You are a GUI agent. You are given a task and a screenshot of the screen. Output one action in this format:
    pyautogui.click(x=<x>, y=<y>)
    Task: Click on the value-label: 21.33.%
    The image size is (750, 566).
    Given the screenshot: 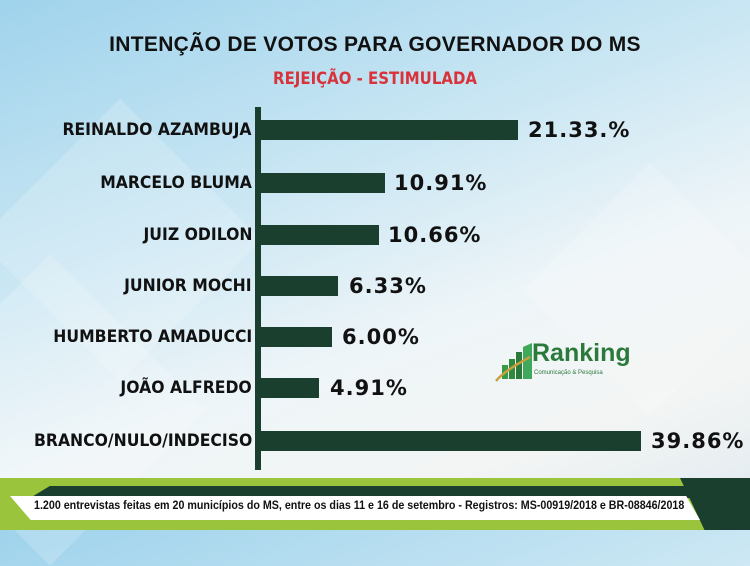 What is the action you would take?
    pyautogui.click(x=579, y=130)
    